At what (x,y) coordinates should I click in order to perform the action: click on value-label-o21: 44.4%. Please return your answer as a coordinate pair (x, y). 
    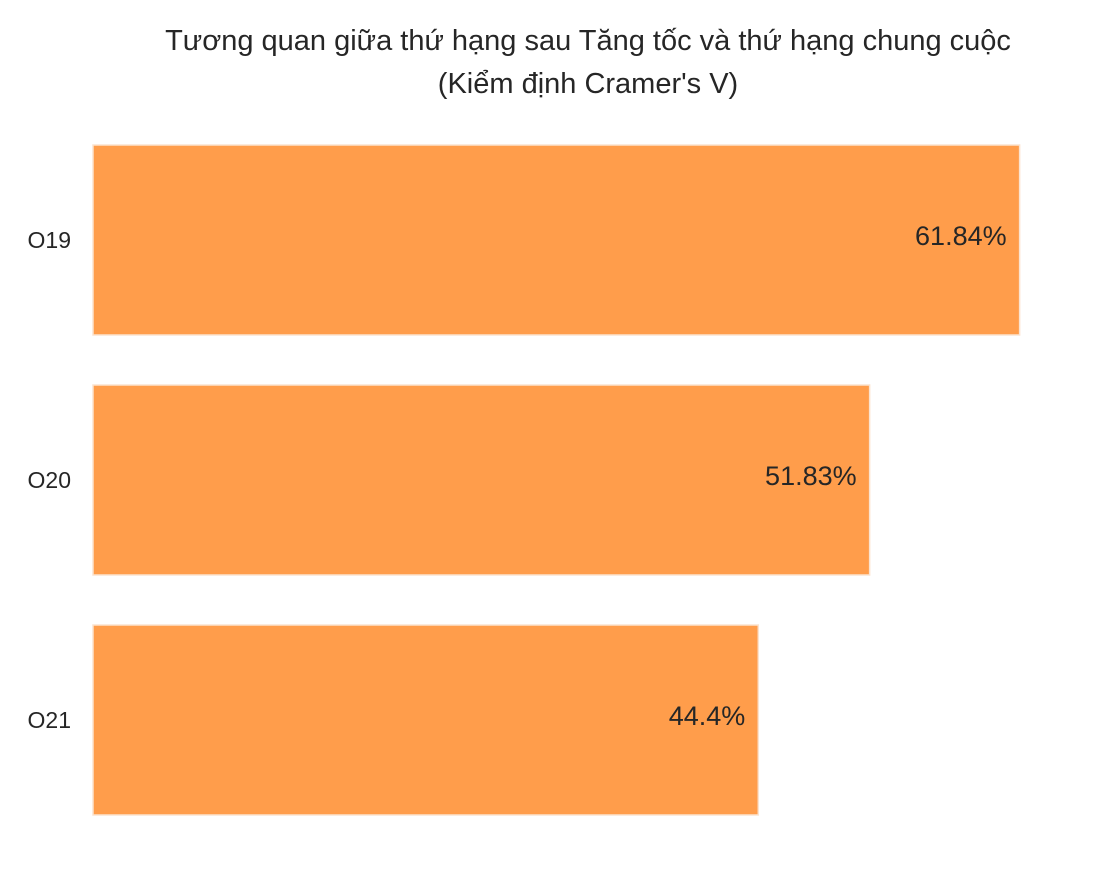
    Looking at the image, I should click on (707, 716).